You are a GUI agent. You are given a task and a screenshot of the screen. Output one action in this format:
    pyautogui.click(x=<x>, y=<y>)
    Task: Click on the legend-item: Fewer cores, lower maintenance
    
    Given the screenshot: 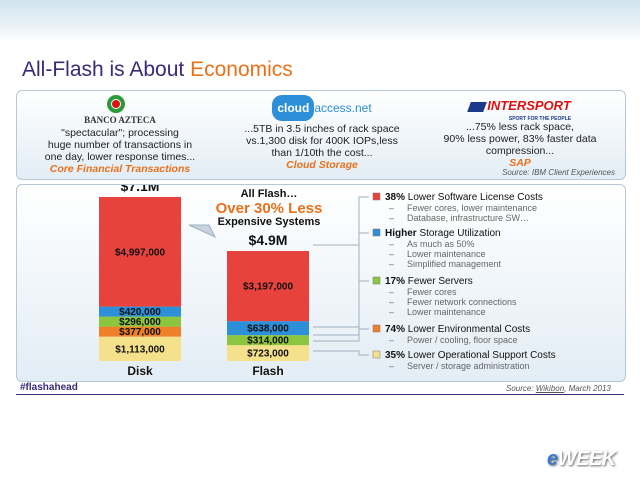 What is the action you would take?
    pyautogui.click(x=472, y=208)
    